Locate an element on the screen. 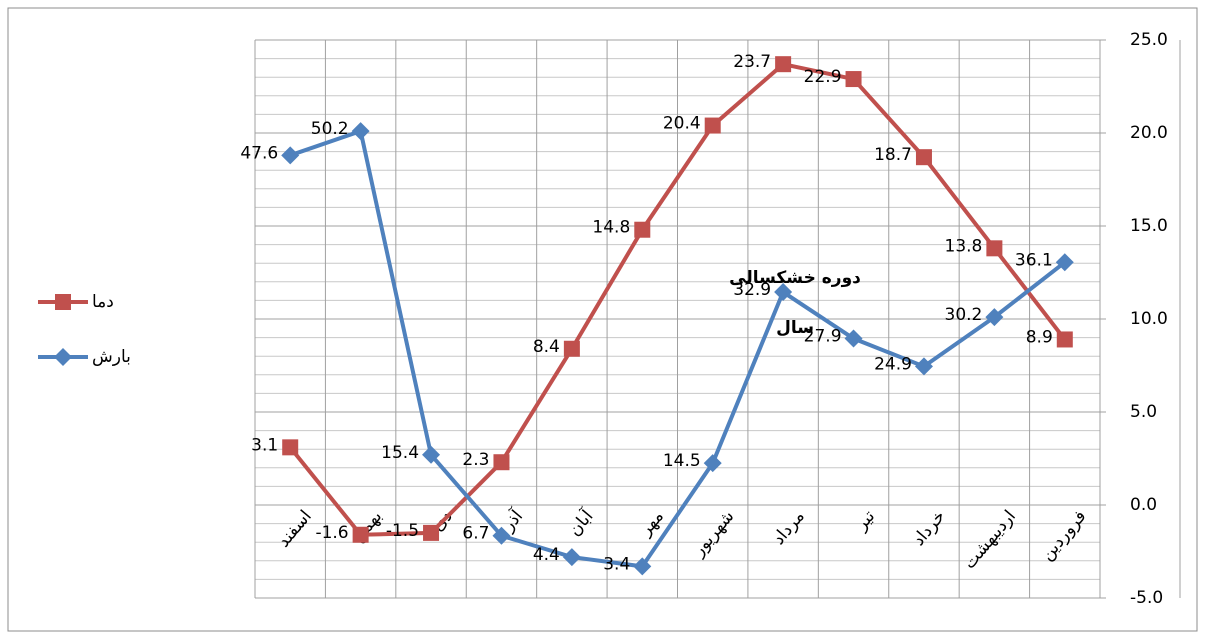 The width and height of the screenshot is (1205, 643). legend-item: بارش is located at coordinates (84, 357).